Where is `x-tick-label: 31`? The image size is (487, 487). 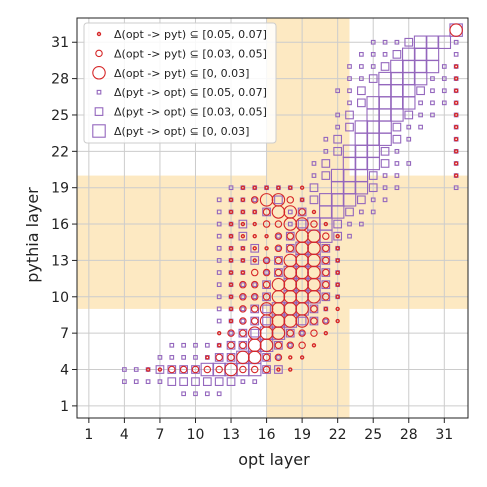
x-tick-label: 31 is located at coordinates (444, 435).